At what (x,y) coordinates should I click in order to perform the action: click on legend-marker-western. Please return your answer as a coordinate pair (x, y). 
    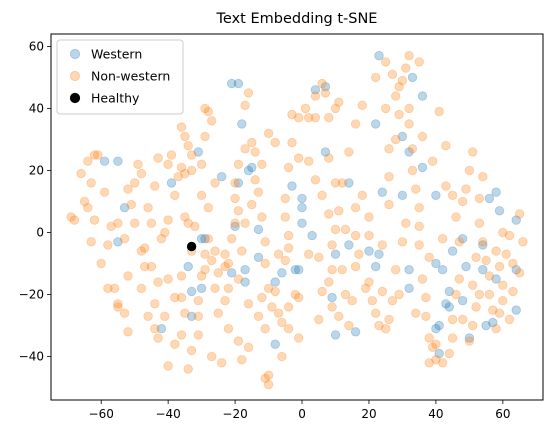
    Looking at the image, I should click on (75, 54).